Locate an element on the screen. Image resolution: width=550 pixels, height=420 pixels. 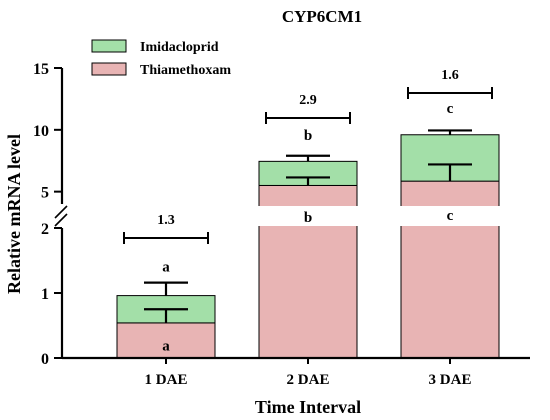
fold-change-label: 2.9 is located at coordinates (308, 100).